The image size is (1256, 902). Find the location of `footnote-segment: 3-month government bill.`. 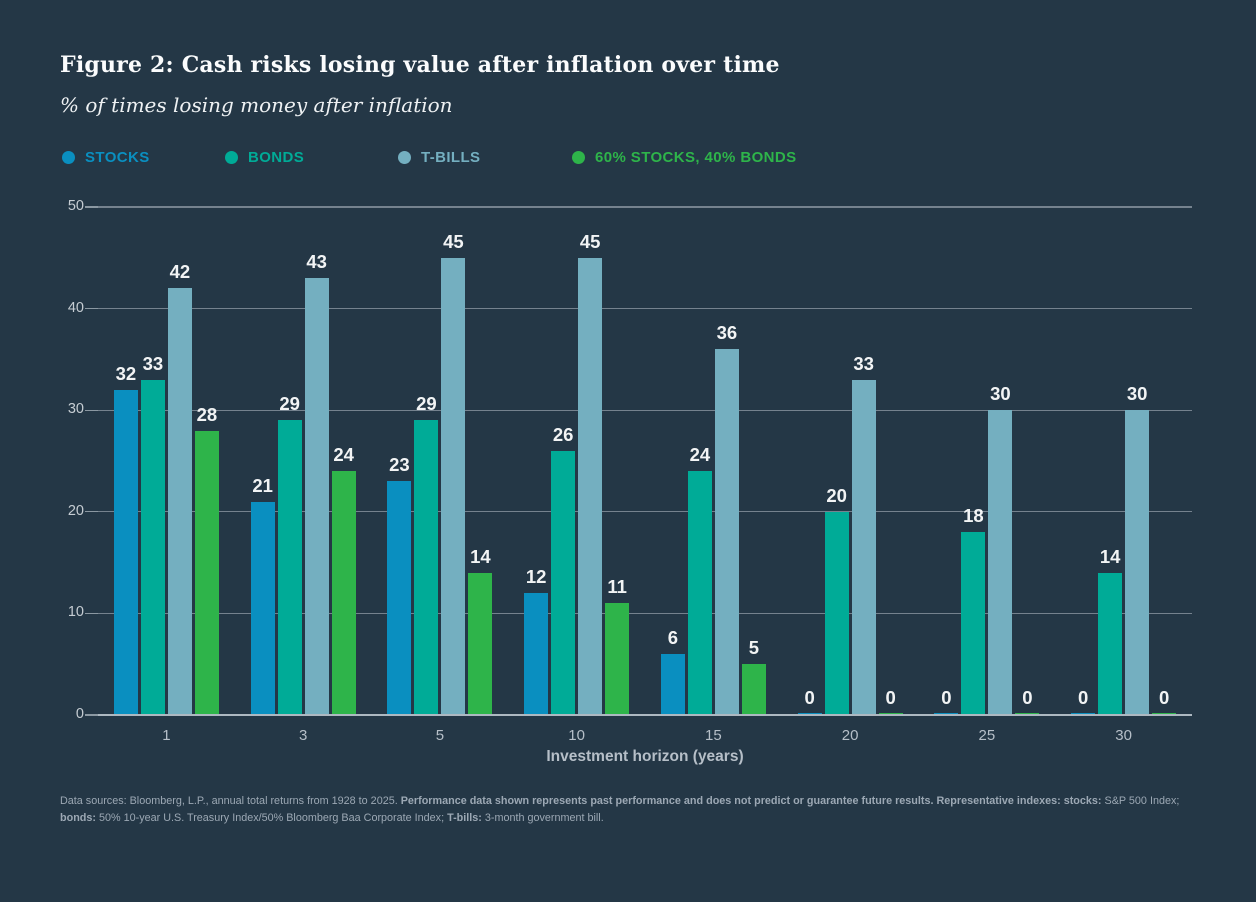

footnote-segment: 3-month government bill. is located at coordinates (544, 817).